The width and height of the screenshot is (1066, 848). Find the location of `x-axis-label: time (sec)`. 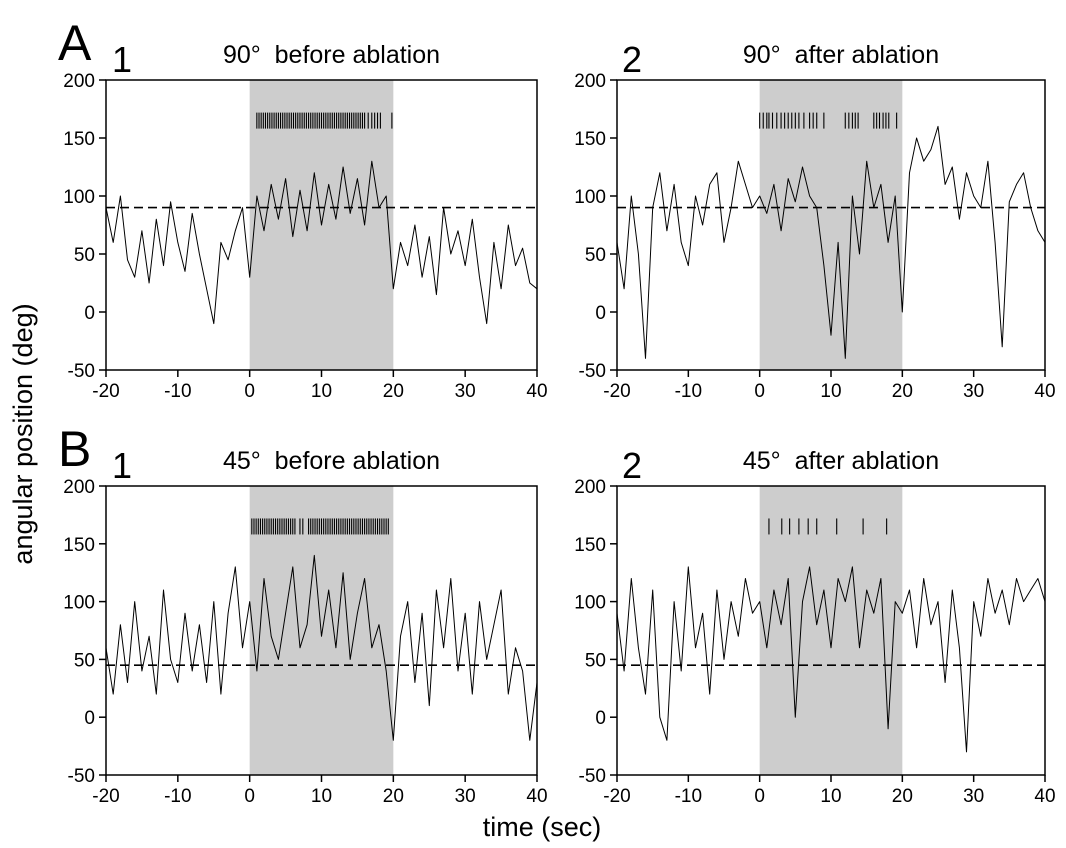

x-axis-label: time (sec) is located at coordinates (542, 827).